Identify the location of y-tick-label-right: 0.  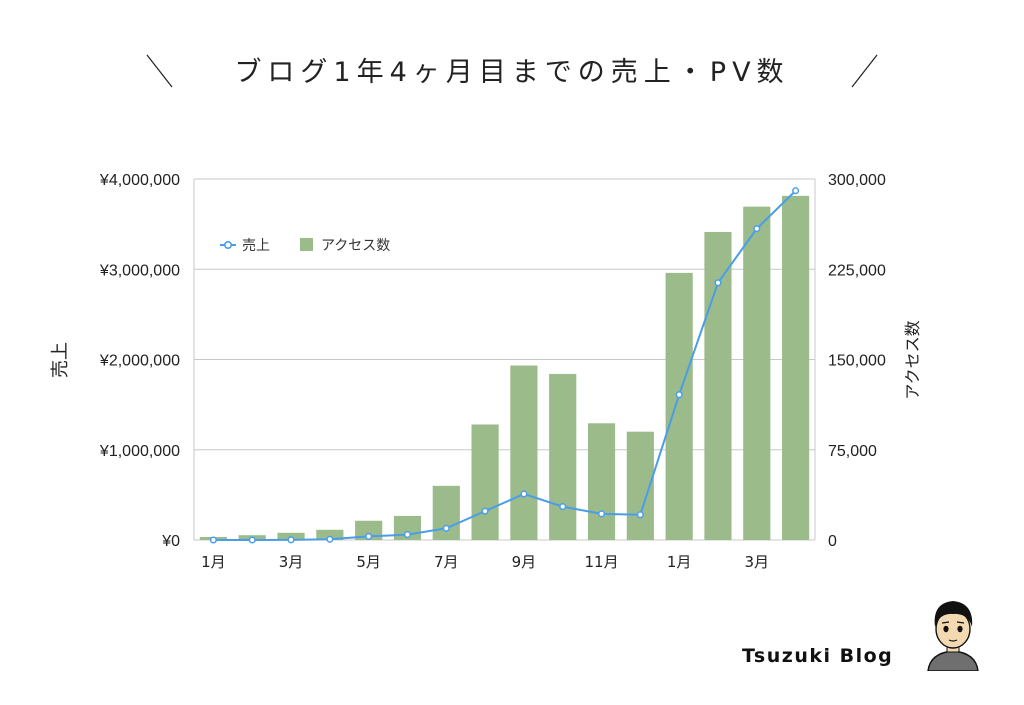
(832, 541).